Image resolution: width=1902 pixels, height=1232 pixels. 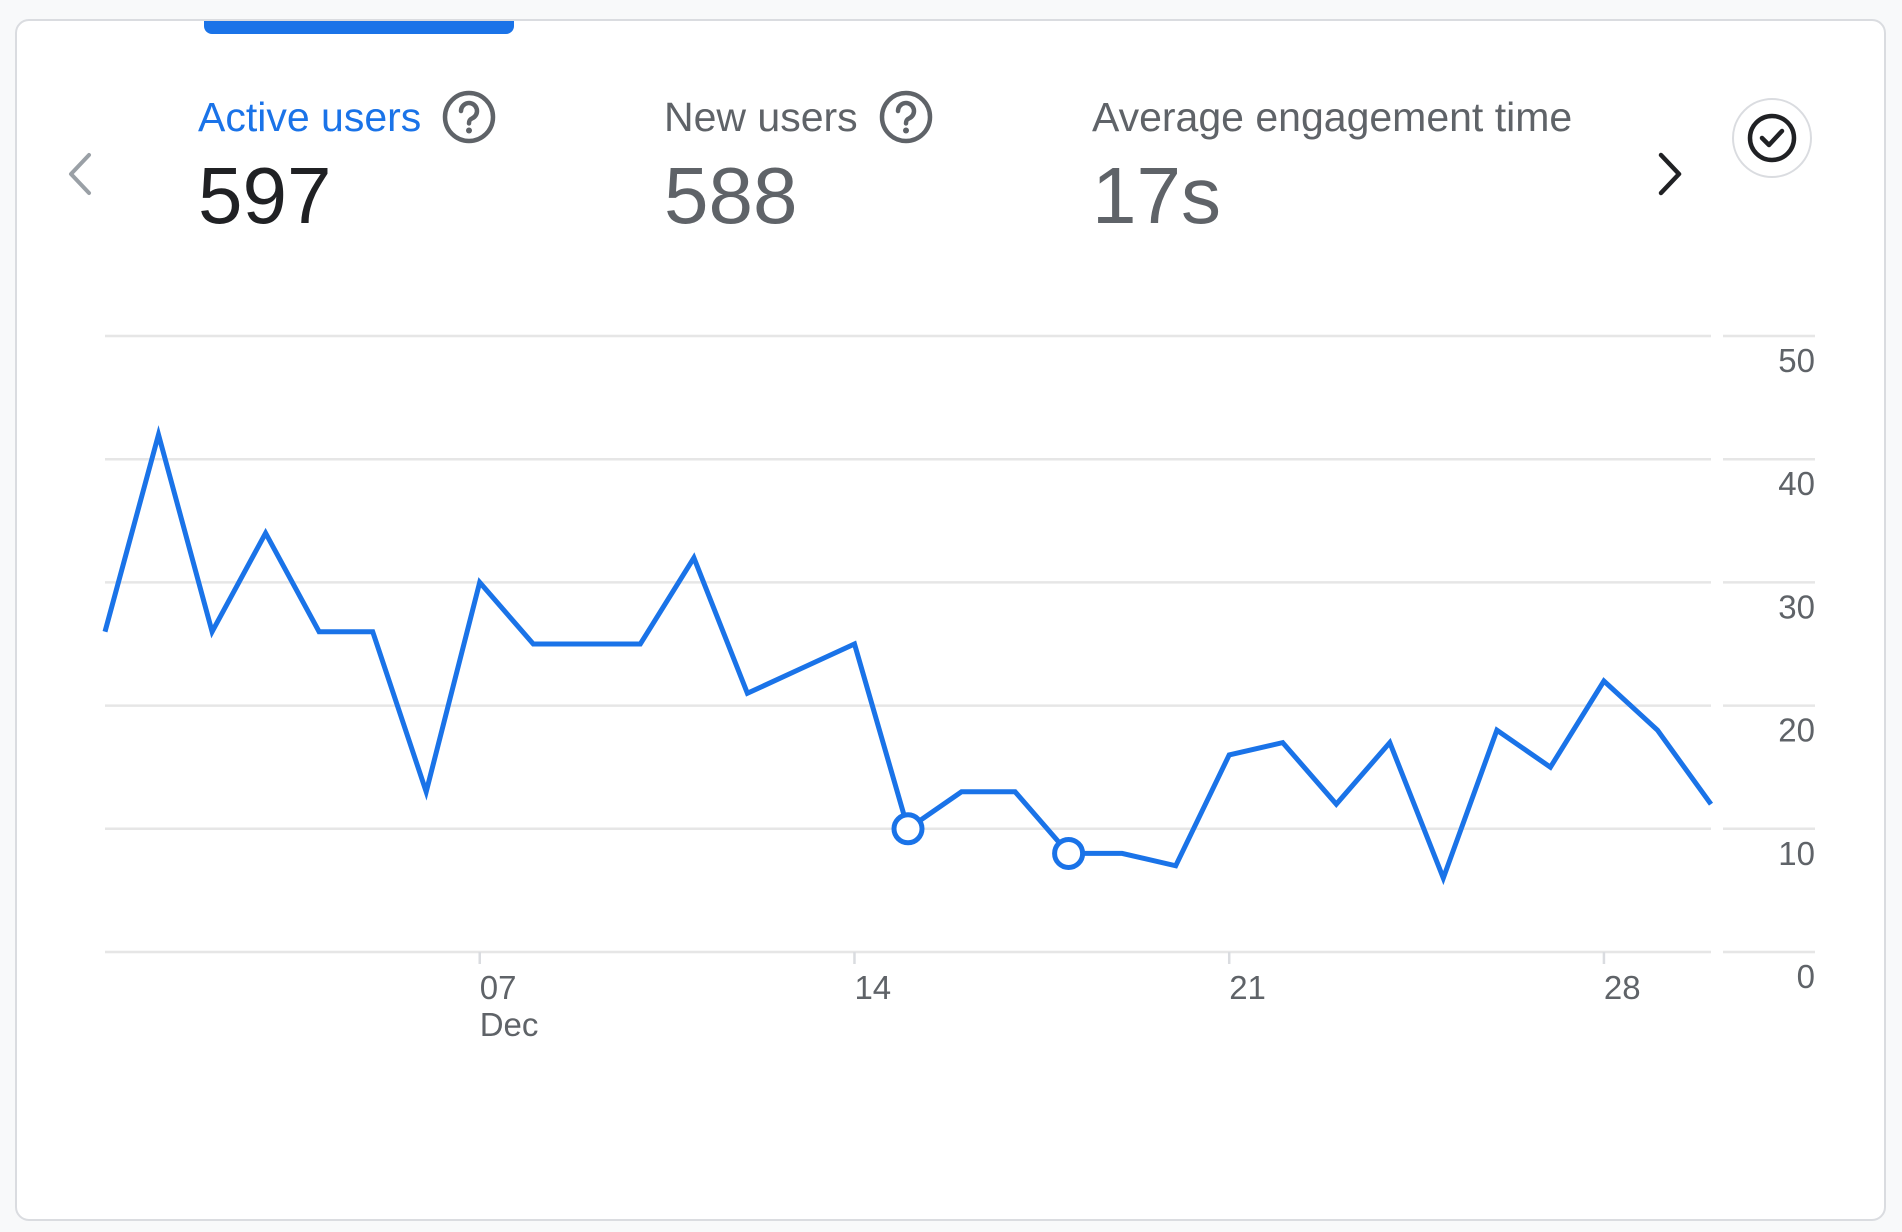 I want to click on metric-value: 597, so click(x=265, y=195).